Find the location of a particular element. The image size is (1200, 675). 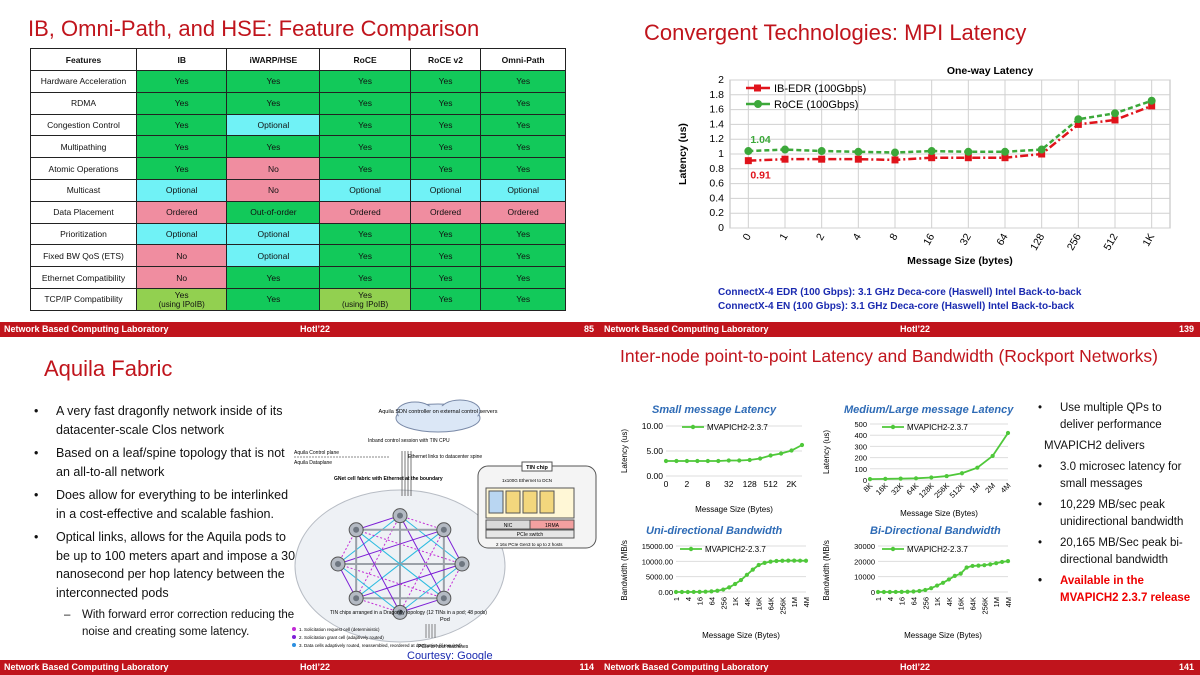

feature-name-cell: Multipathing is located at coordinates (83, 147).